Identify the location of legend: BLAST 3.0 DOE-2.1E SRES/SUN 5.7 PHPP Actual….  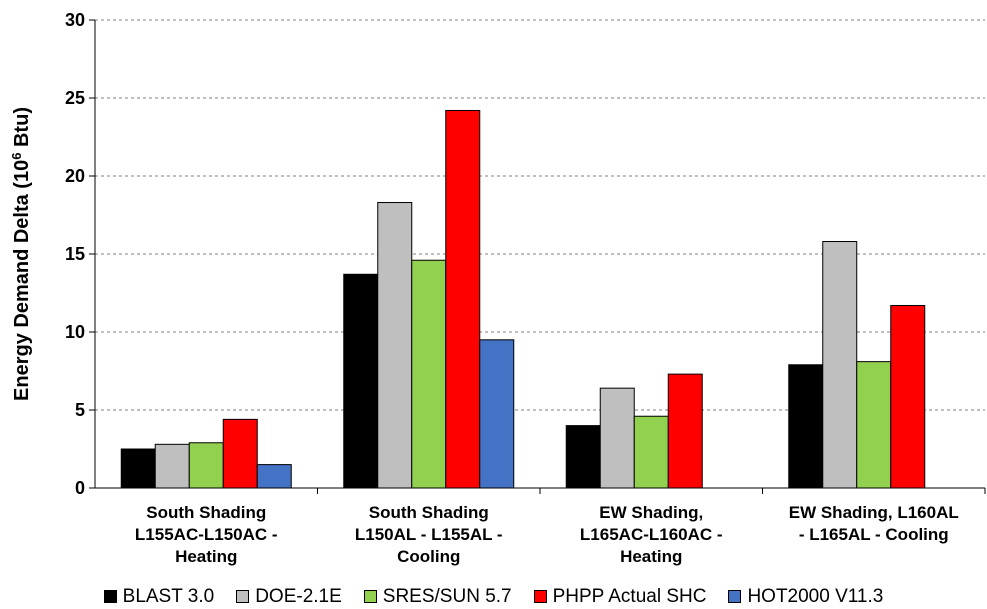
(493, 596).